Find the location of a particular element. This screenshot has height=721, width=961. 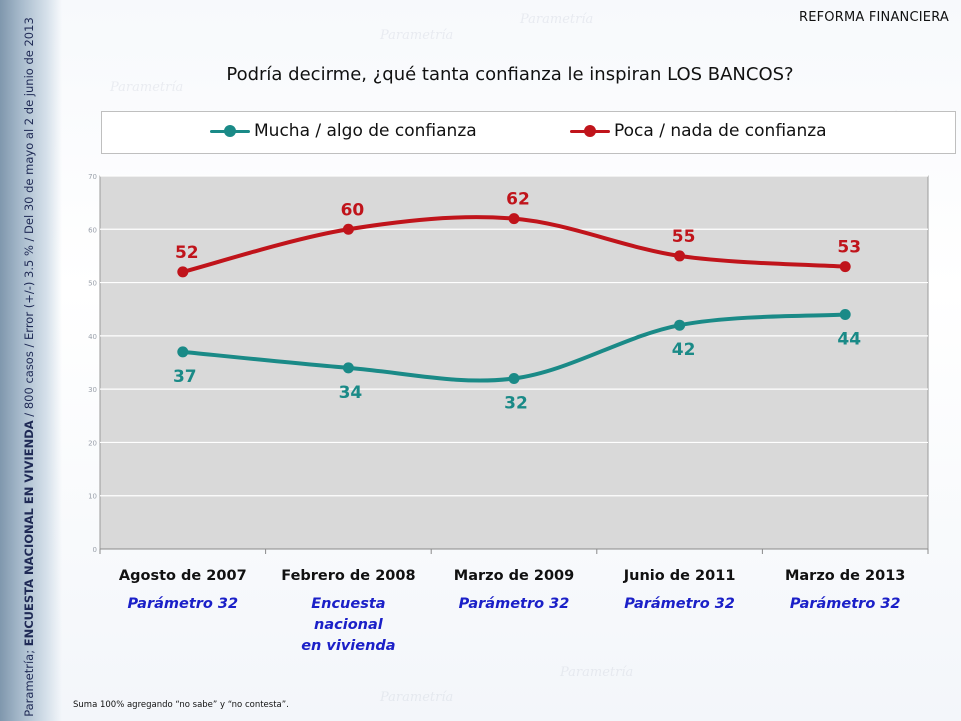

x-category-label: Febrero de 2008 is located at coordinates (348, 576).